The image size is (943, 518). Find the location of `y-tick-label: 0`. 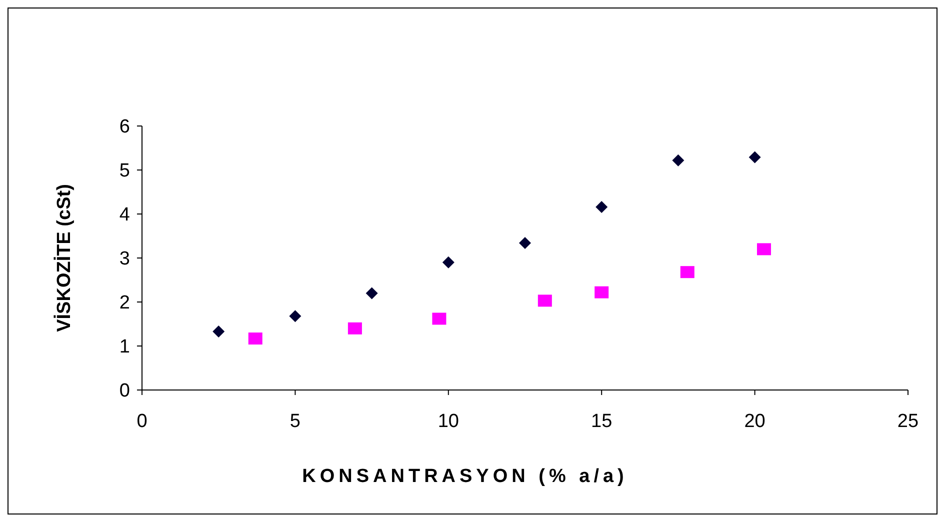

y-tick-label: 0 is located at coordinates (124, 391).